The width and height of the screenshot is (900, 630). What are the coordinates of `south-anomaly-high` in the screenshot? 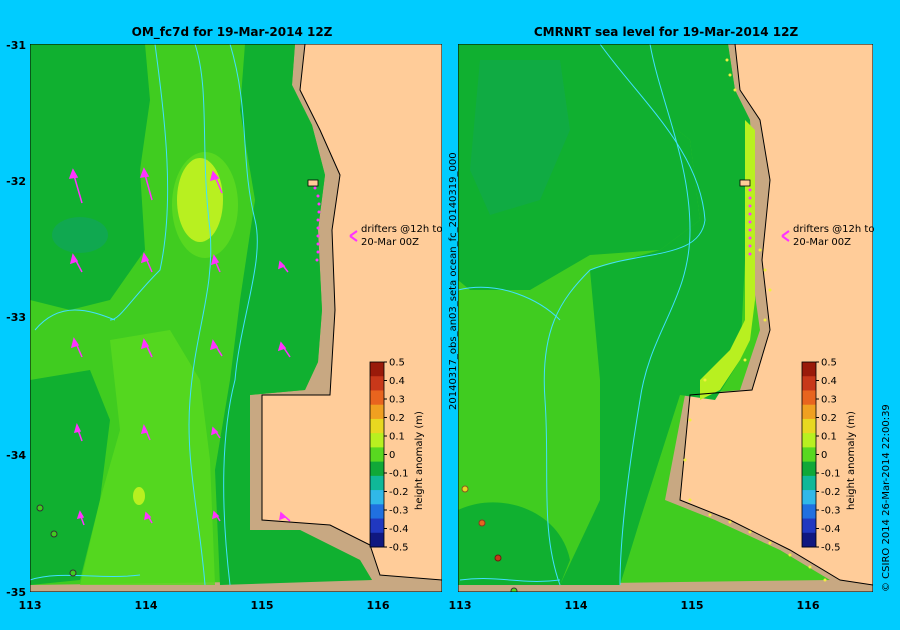 It's located at (147, 457).